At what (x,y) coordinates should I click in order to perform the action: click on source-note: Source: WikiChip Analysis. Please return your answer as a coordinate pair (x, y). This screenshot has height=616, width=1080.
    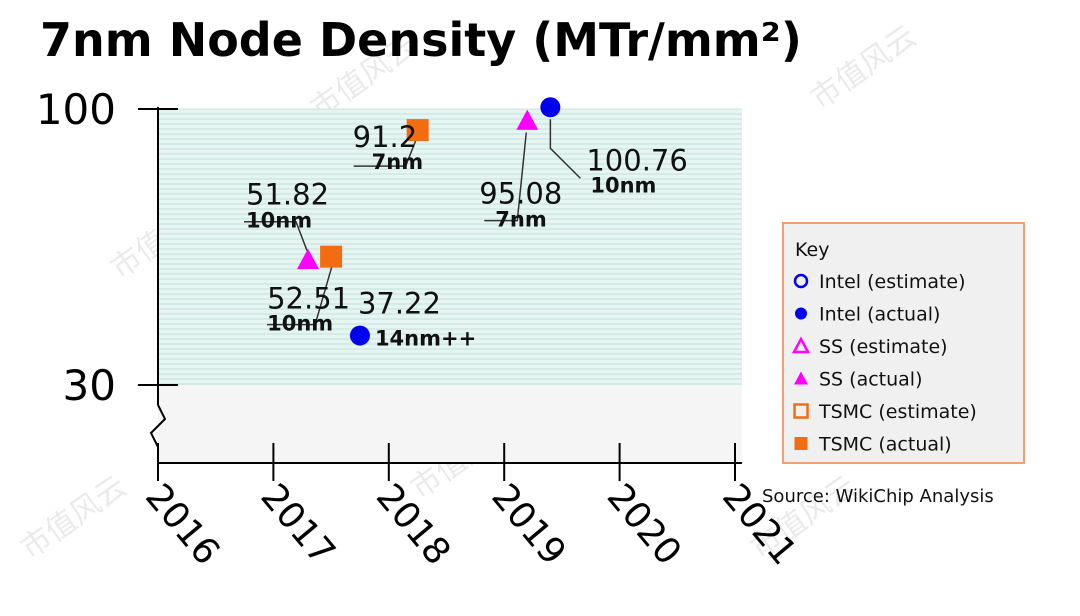
    Looking at the image, I should click on (878, 496).